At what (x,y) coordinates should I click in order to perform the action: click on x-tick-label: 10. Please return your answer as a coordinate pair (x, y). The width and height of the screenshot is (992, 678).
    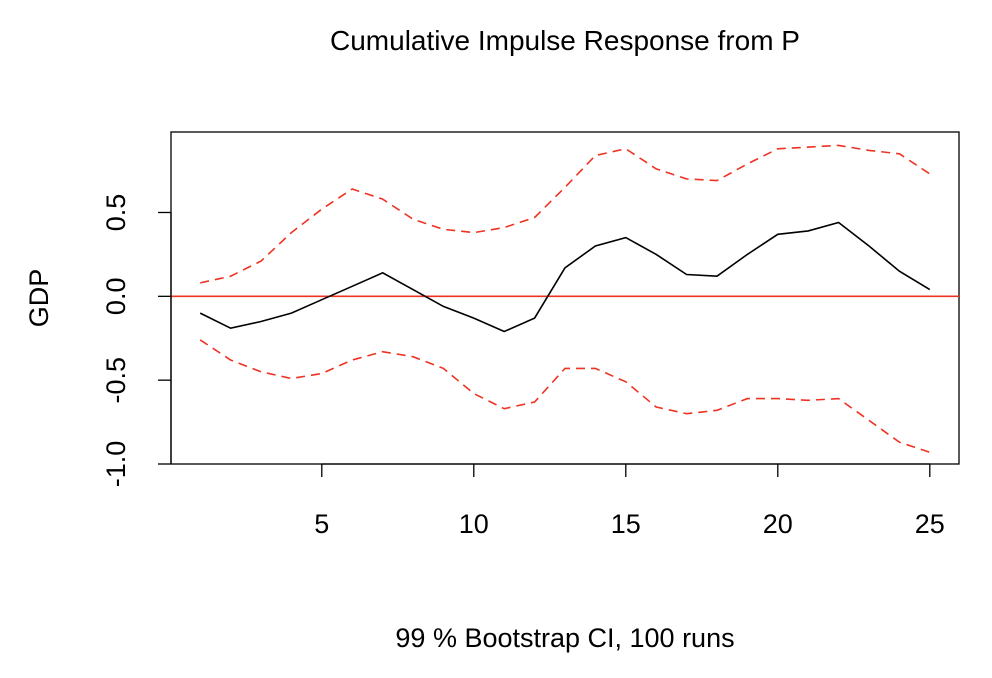
    Looking at the image, I should click on (474, 524).